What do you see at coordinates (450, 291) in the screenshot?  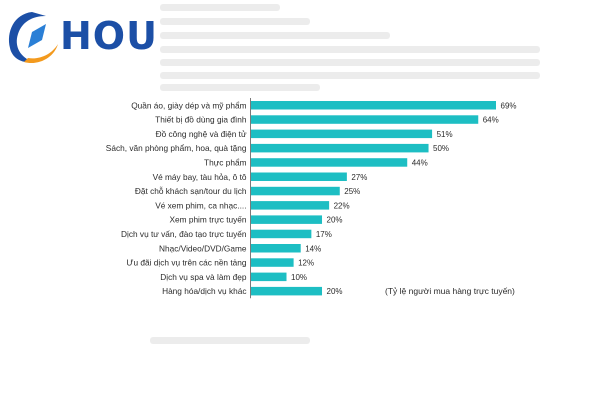 I see `chart-annotation: (Tỷ lệ người mua hàng trực tuyến)` at bounding box center [450, 291].